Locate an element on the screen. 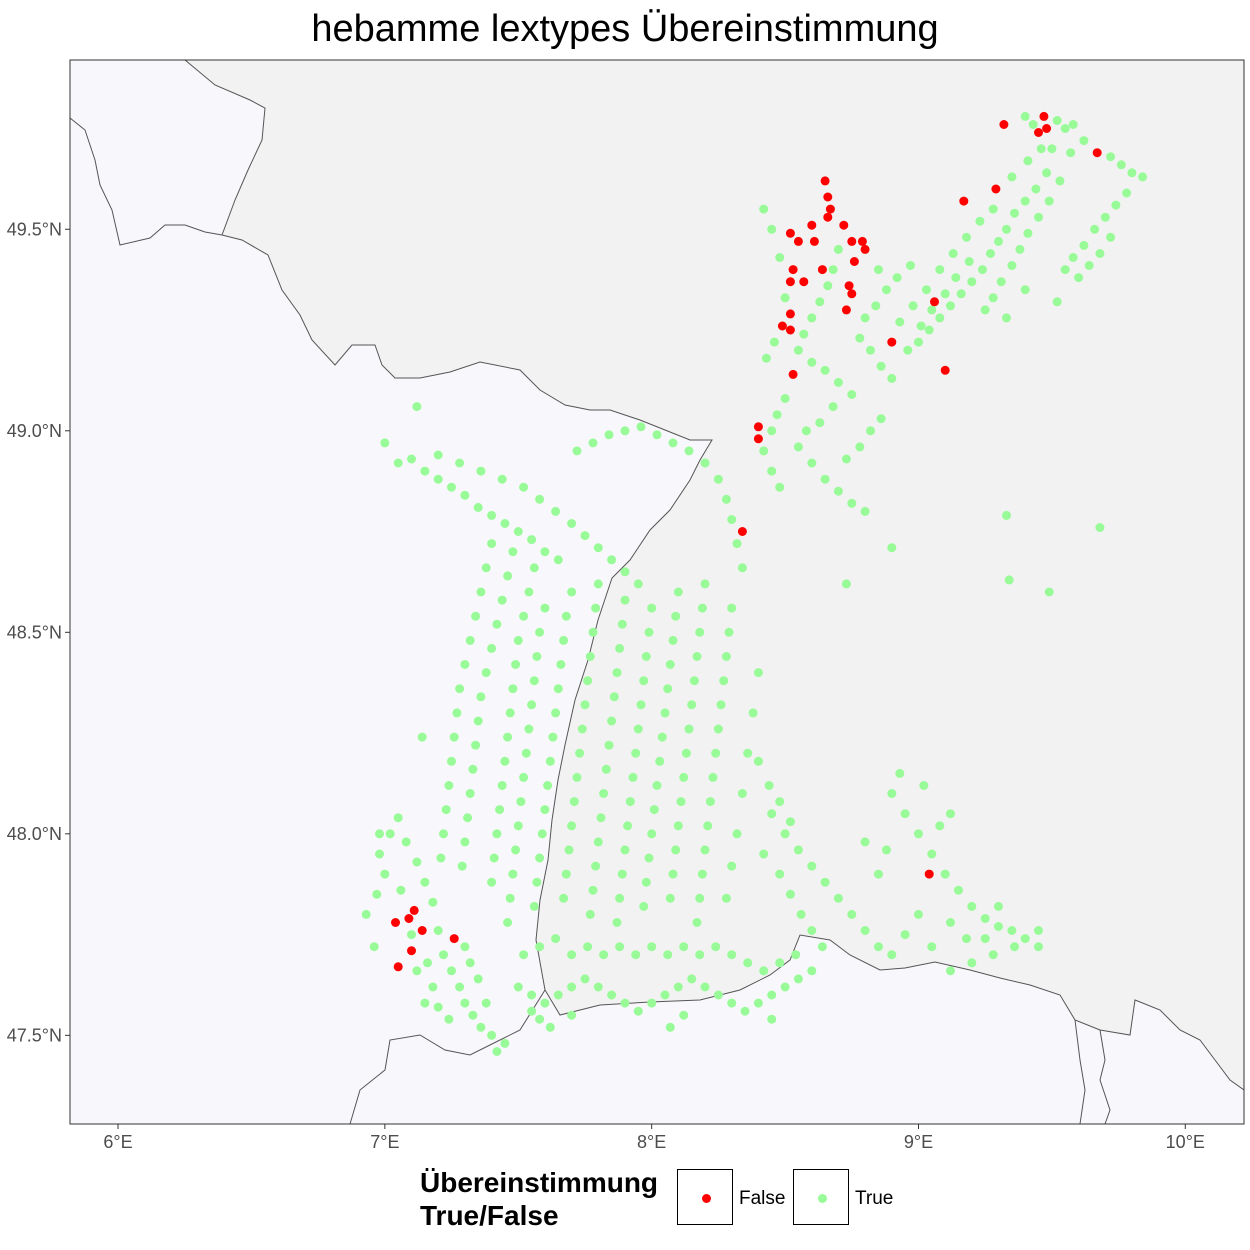  y-tick-label: 49.5°N is located at coordinates (34, 229).